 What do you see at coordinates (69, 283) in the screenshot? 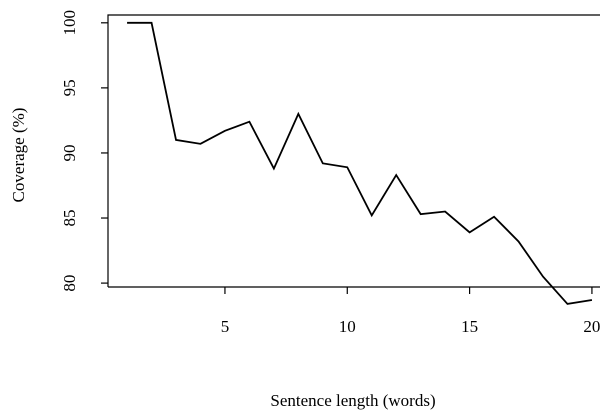
I see `y-tick-label: 80` at bounding box center [69, 283].